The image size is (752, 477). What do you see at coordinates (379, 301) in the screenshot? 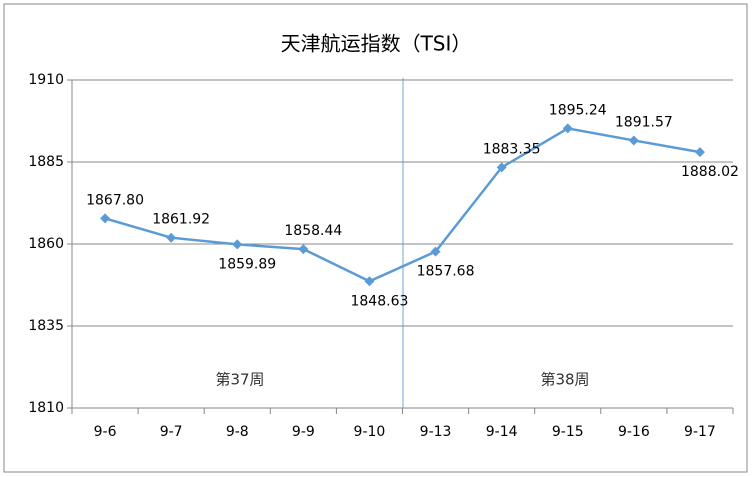
I see `data-label: 1848.63` at bounding box center [379, 301].